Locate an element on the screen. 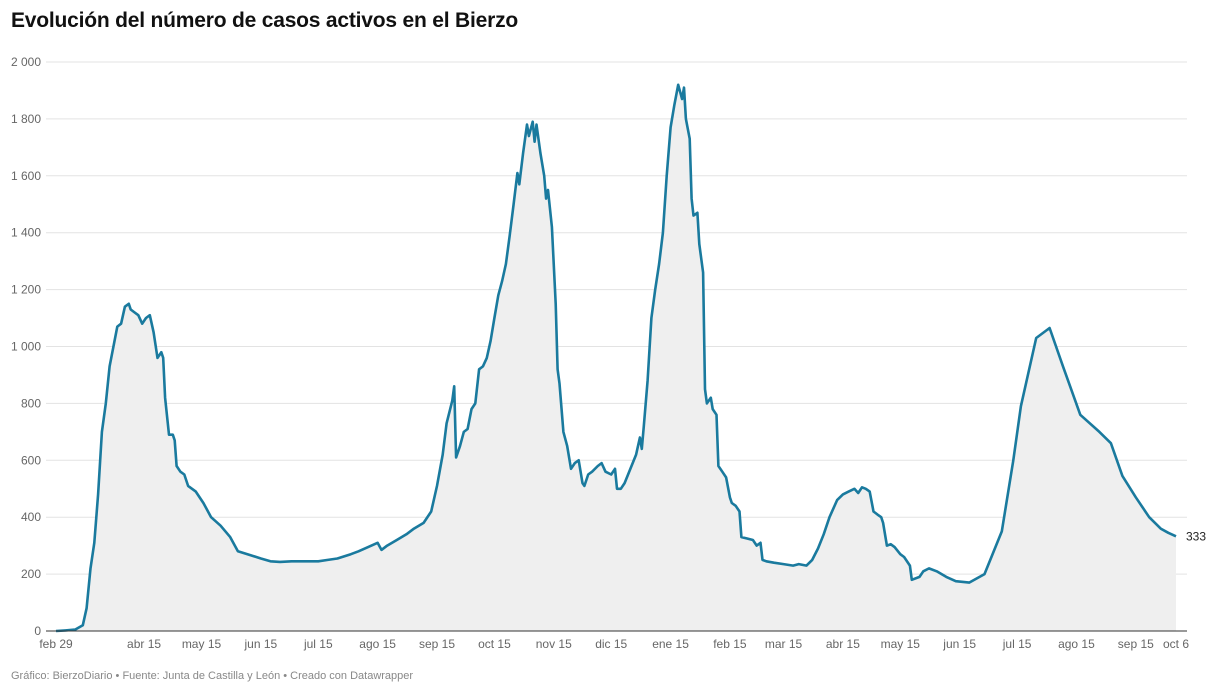  y-tick-label: 200 is located at coordinates (31, 574).